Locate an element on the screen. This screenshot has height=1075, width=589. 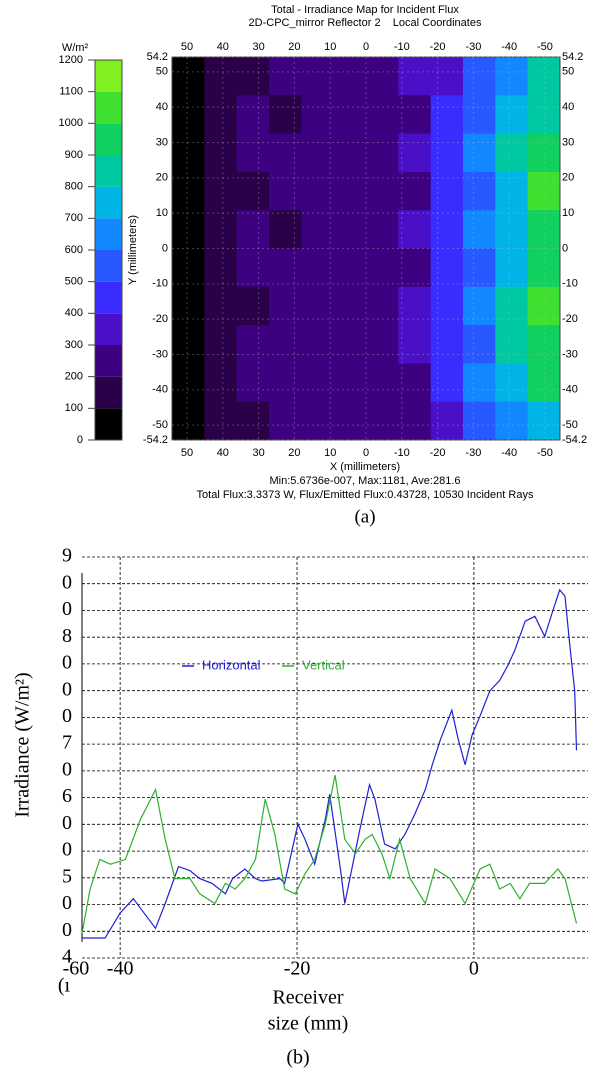
y-tick-label: -54.2 is located at coordinates (574, 440).